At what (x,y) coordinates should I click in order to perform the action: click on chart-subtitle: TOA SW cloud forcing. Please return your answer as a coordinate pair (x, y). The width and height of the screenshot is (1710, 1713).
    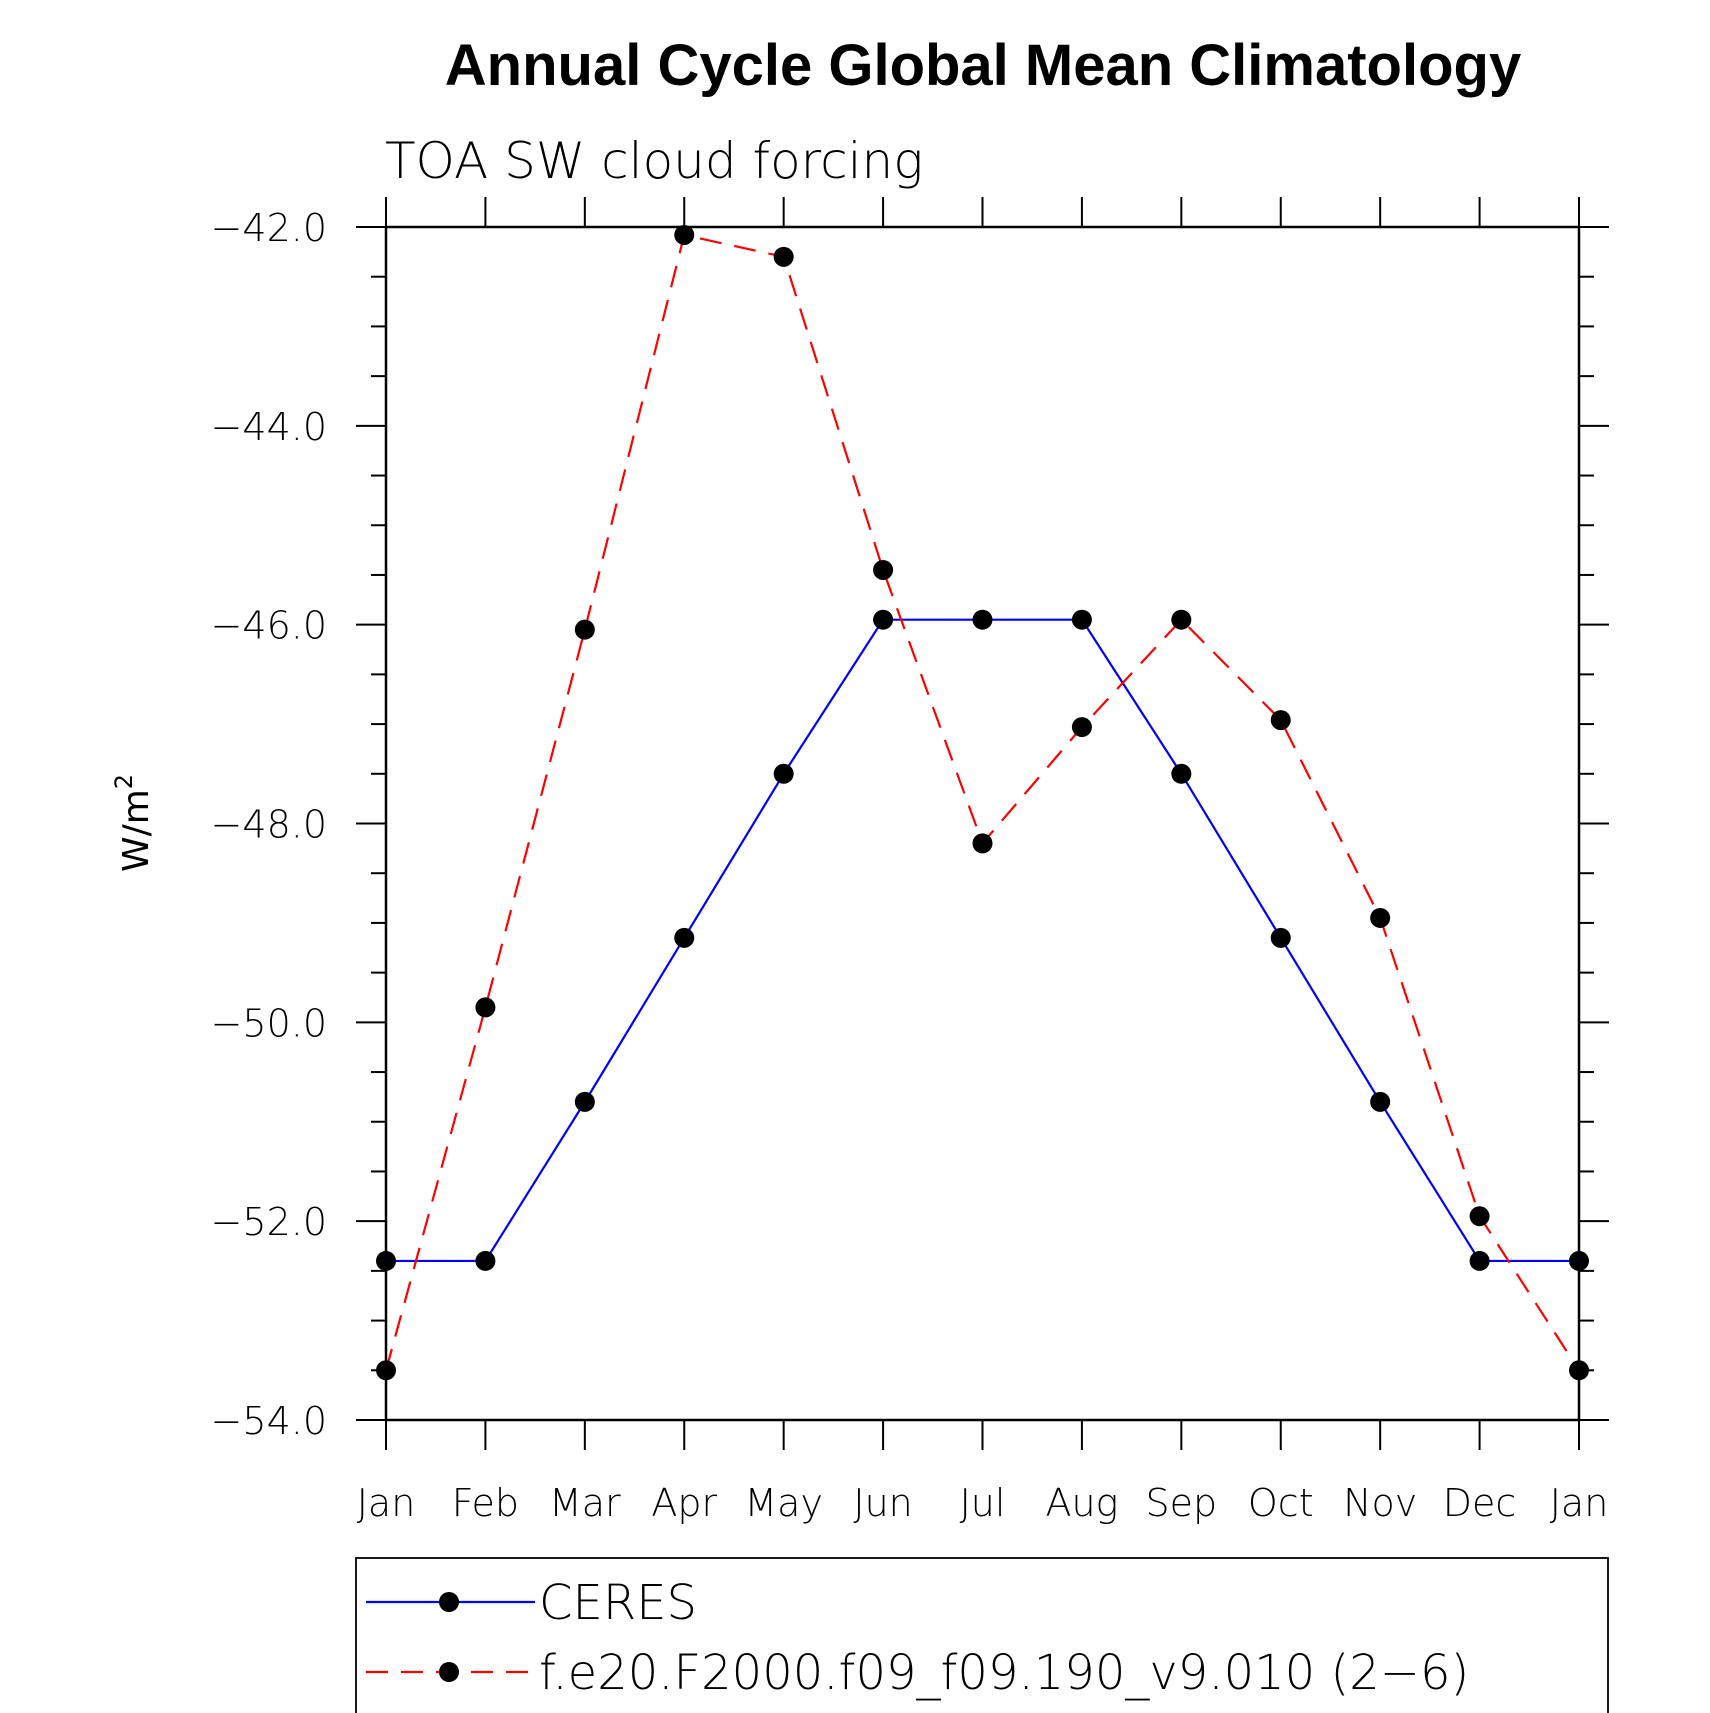
    Looking at the image, I should click on (654, 161).